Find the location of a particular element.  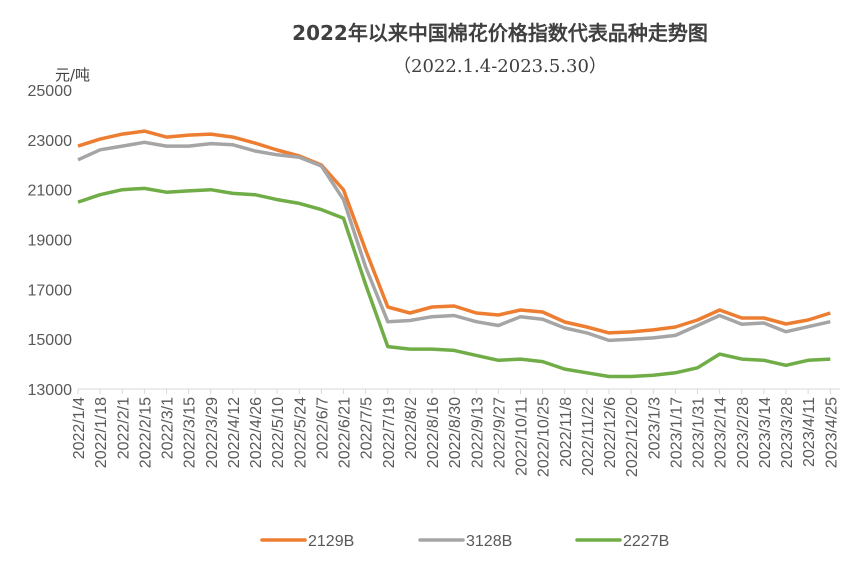

x-tick-label: 2022/3/15 is located at coordinates (190, 432).